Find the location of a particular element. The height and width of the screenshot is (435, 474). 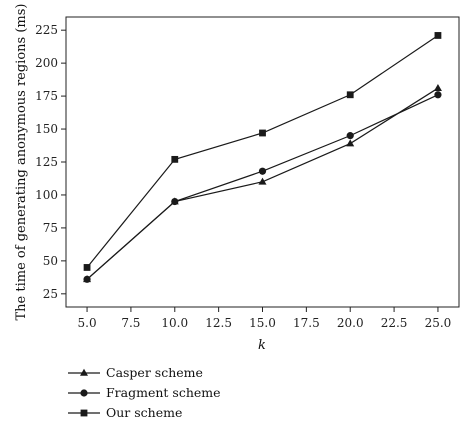

x-tick-label: 12.5 is located at coordinates (218, 323).